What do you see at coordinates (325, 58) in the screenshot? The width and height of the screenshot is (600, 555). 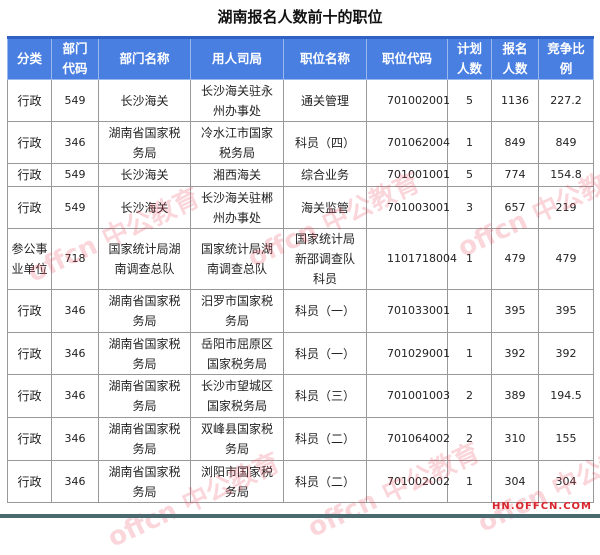 I see `column-header: 职位名称` at bounding box center [325, 58].